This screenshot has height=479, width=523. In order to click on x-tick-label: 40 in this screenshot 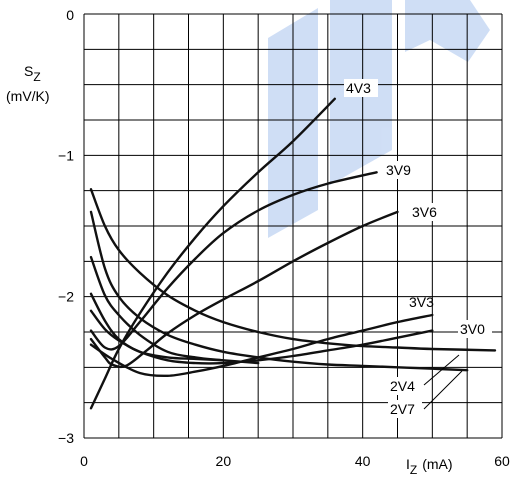, I will do `click(363, 461)`.